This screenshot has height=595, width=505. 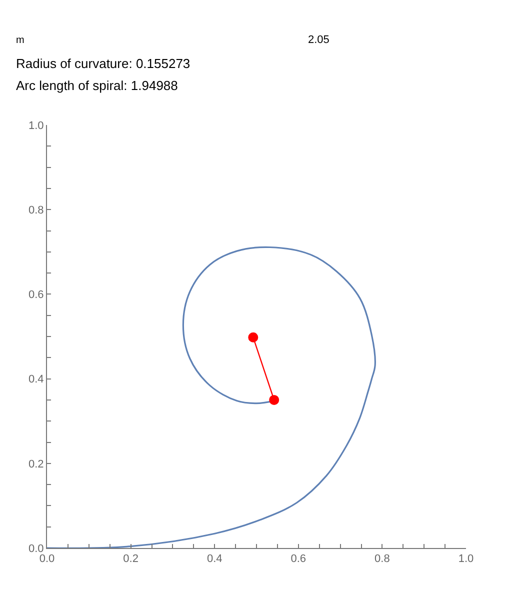 I want to click on y-tick-label: 0.0, so click(x=36, y=548).